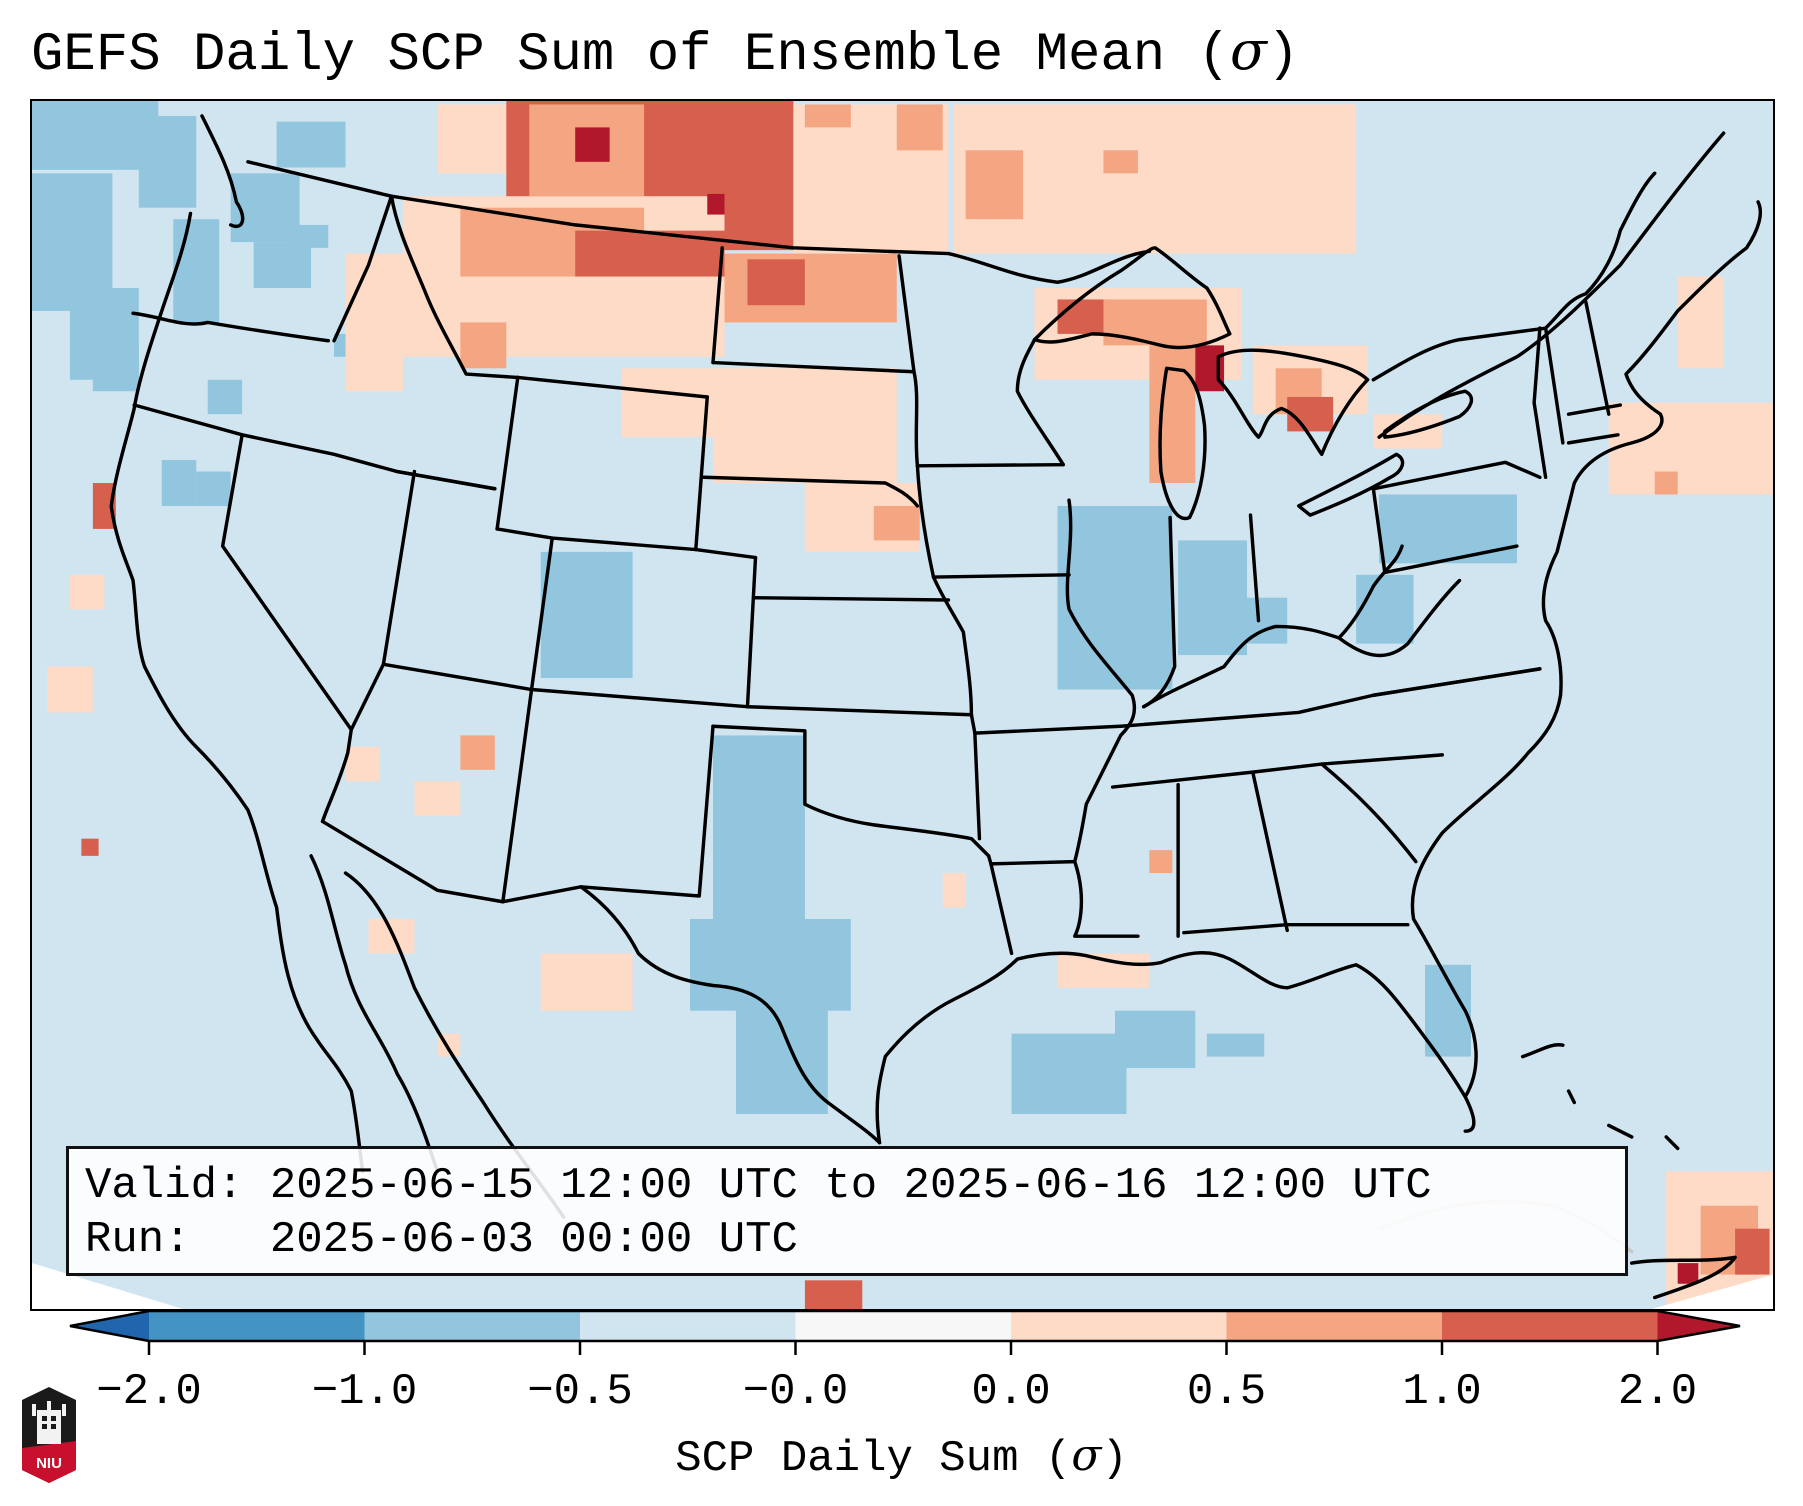  I want to click on mo-ar-border, so click(1048, 729).